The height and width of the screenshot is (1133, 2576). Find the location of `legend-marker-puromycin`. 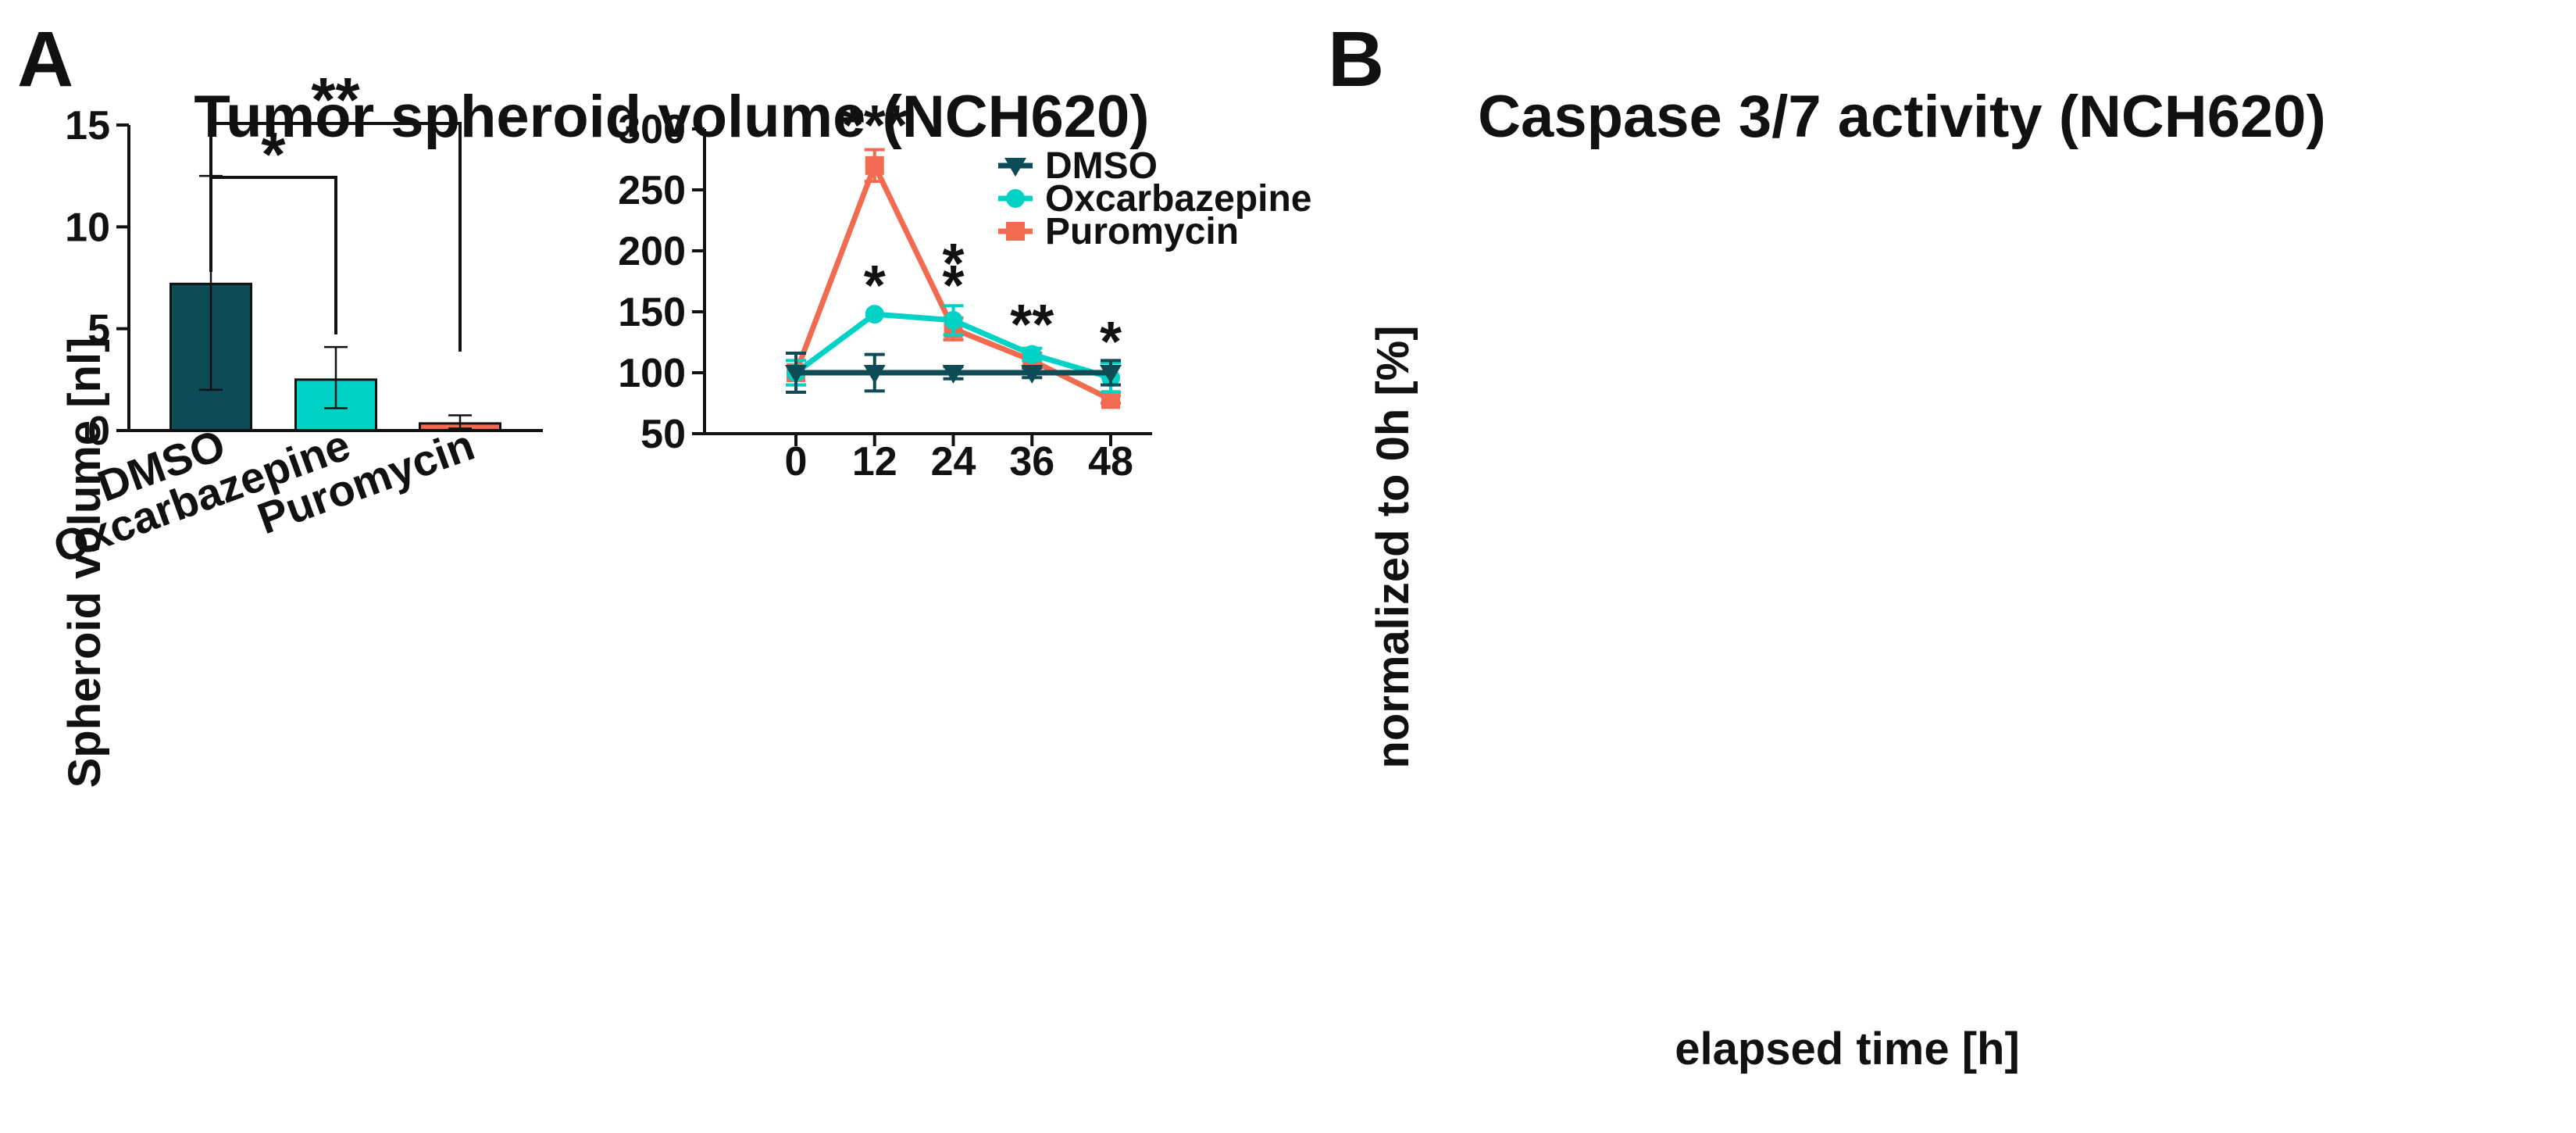

legend-marker-puromycin is located at coordinates (1015, 231).